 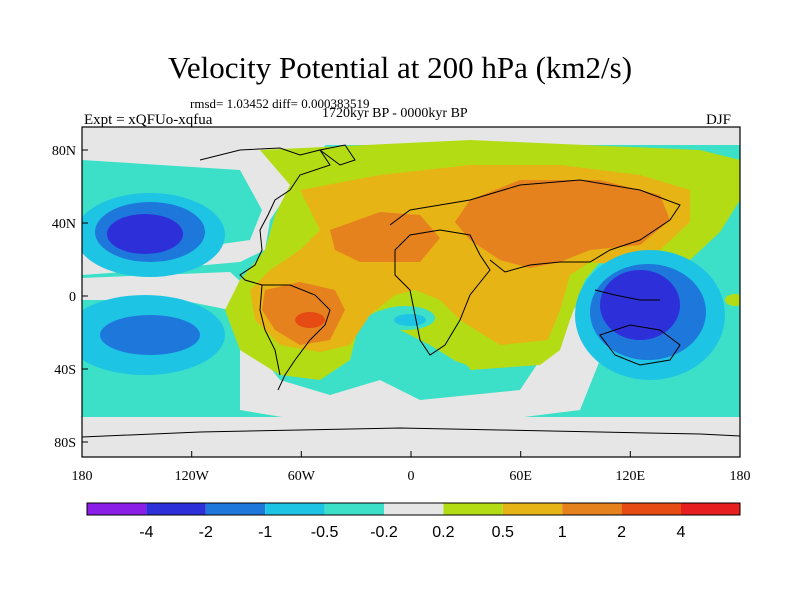 I want to click on south-america-peak, so click(x=310, y=320).